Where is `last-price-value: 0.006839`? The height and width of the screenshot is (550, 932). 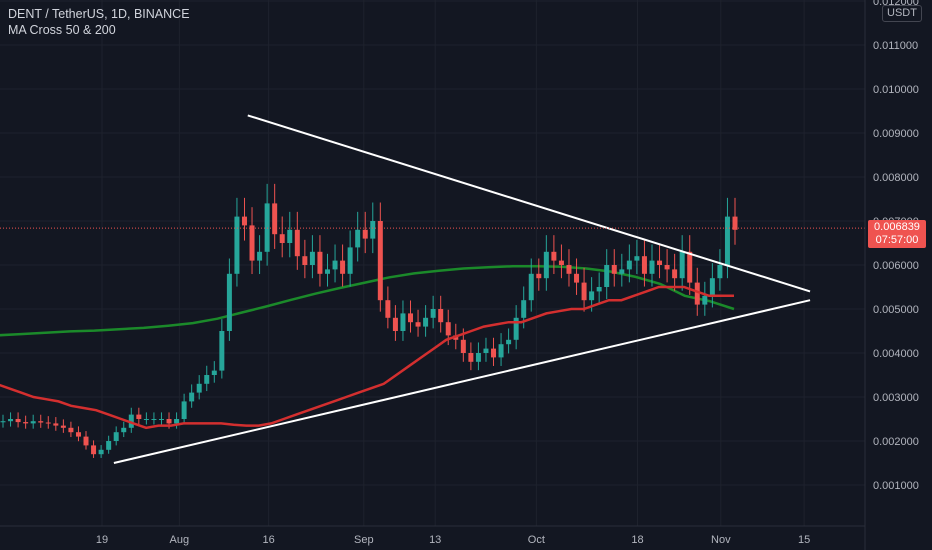 last-price-value: 0.006839 is located at coordinates (897, 227).